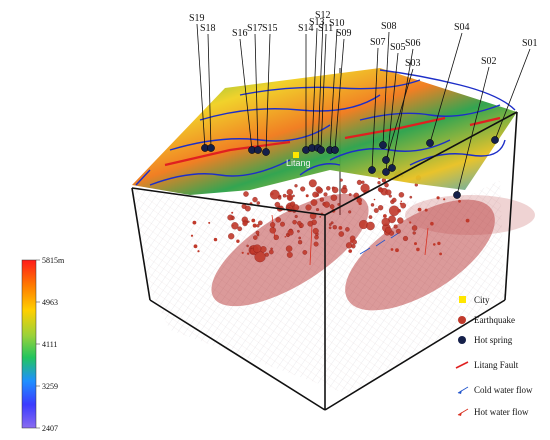 This screenshot has width=550, height=440. Describe the element at coordinates (501, 412) in the screenshot. I see `legend-label: Hot water flow` at that location.